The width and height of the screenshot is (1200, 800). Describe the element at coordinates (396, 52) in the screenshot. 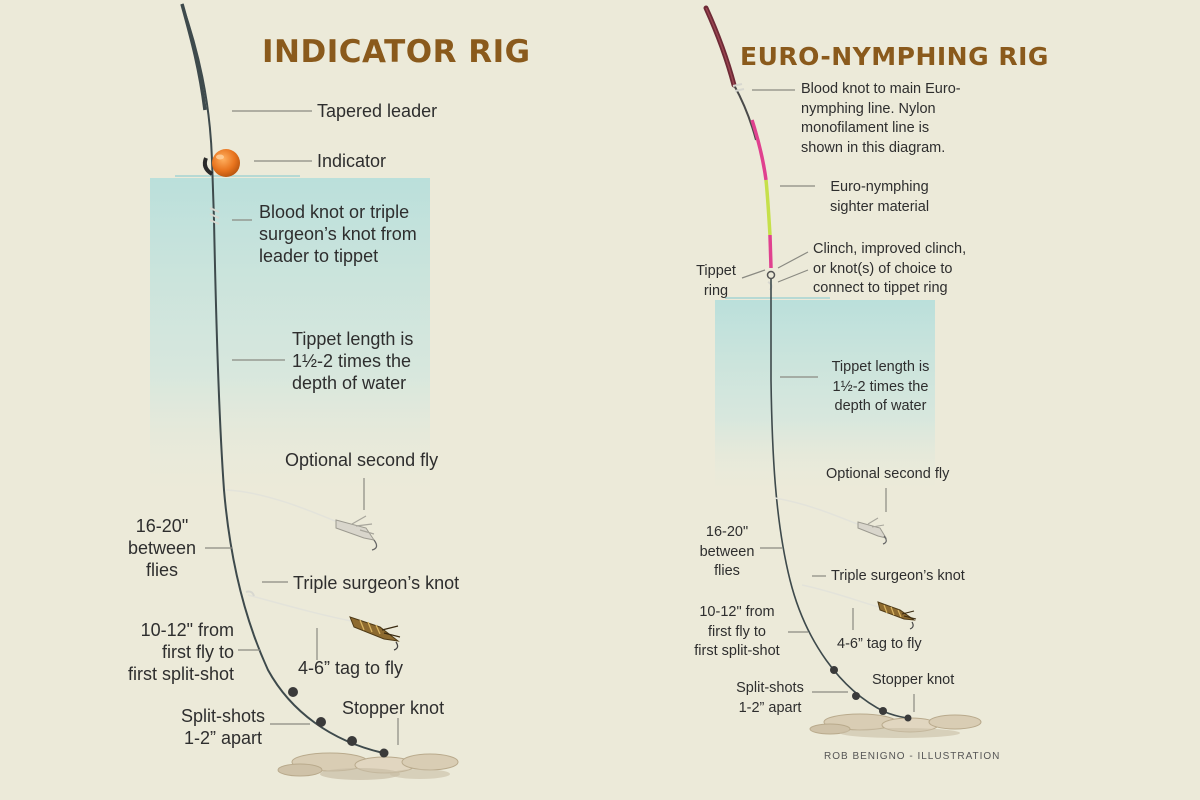

I see `indicator-rig-title: INDICATOR RIG` at that location.